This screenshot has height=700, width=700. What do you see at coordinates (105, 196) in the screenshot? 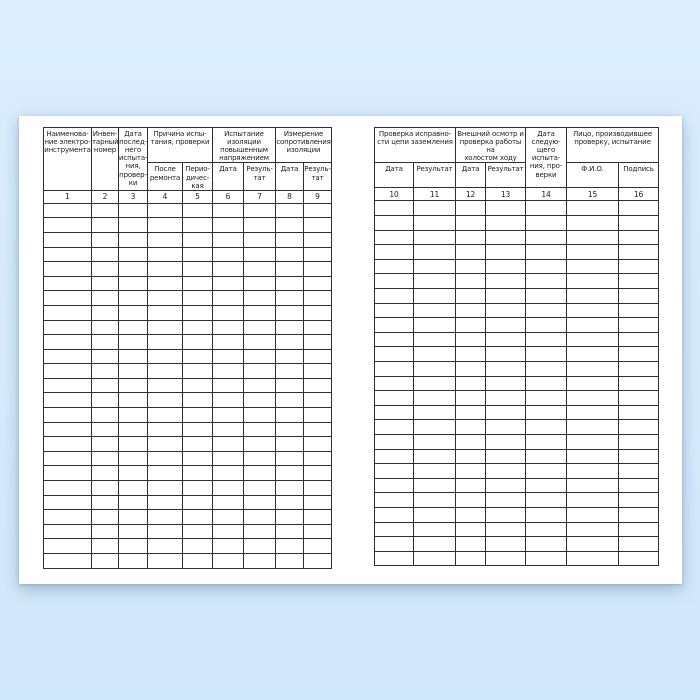
I see `column-number-cell: 2` at bounding box center [105, 196].